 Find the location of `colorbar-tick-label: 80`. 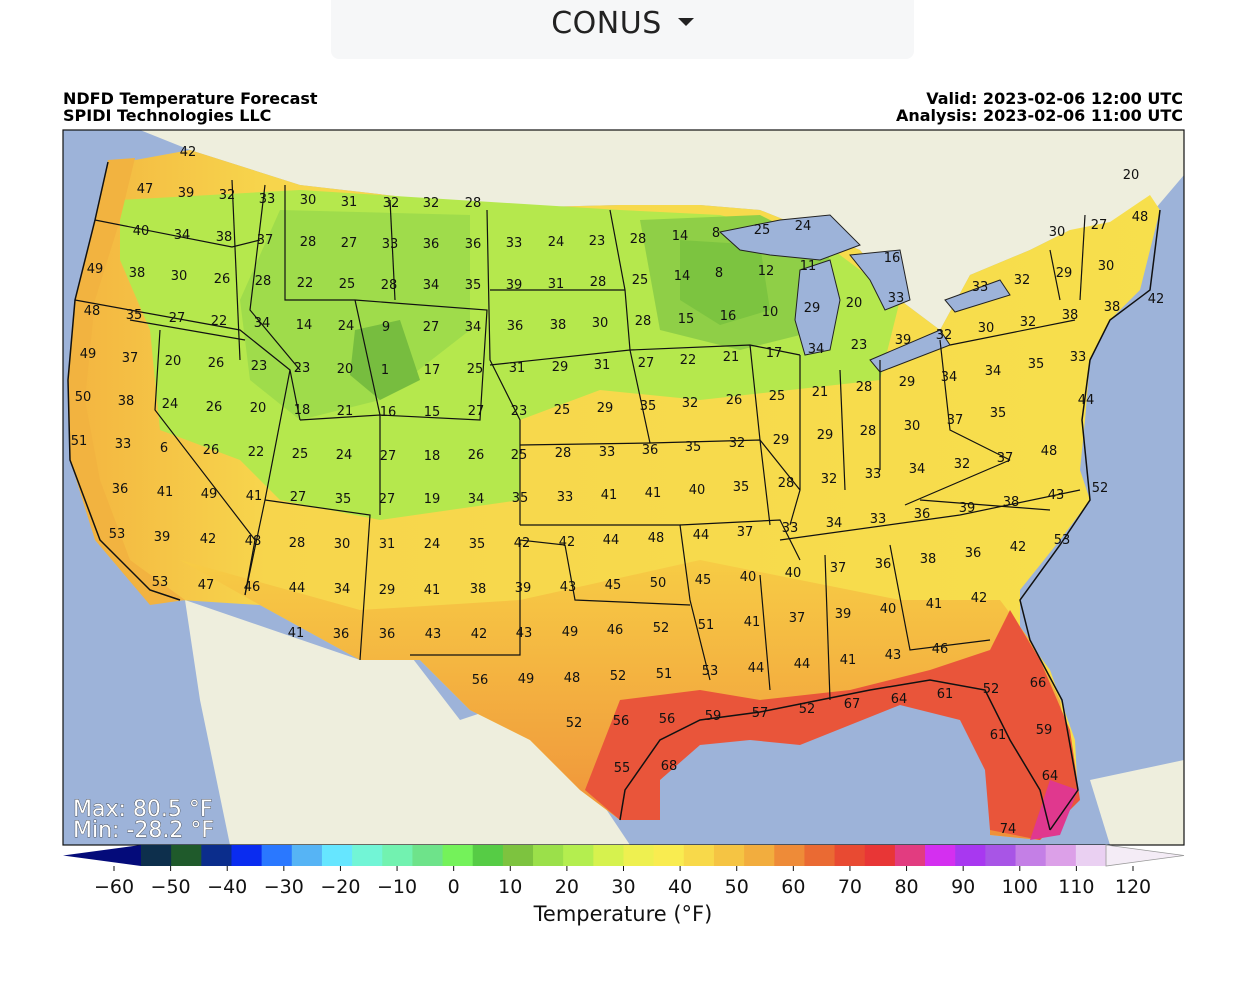

colorbar-tick-label: 80 is located at coordinates (906, 887).